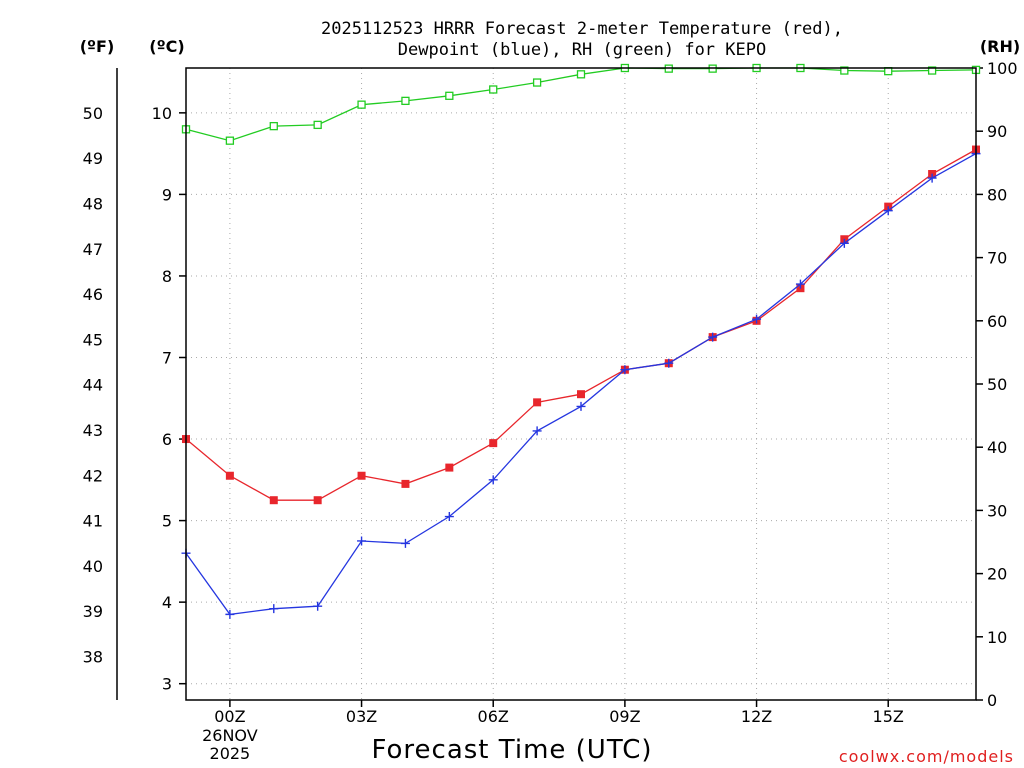 The width and height of the screenshot is (1024, 768). I want to click on fahrenheit-tick-label: 40, so click(93, 566).